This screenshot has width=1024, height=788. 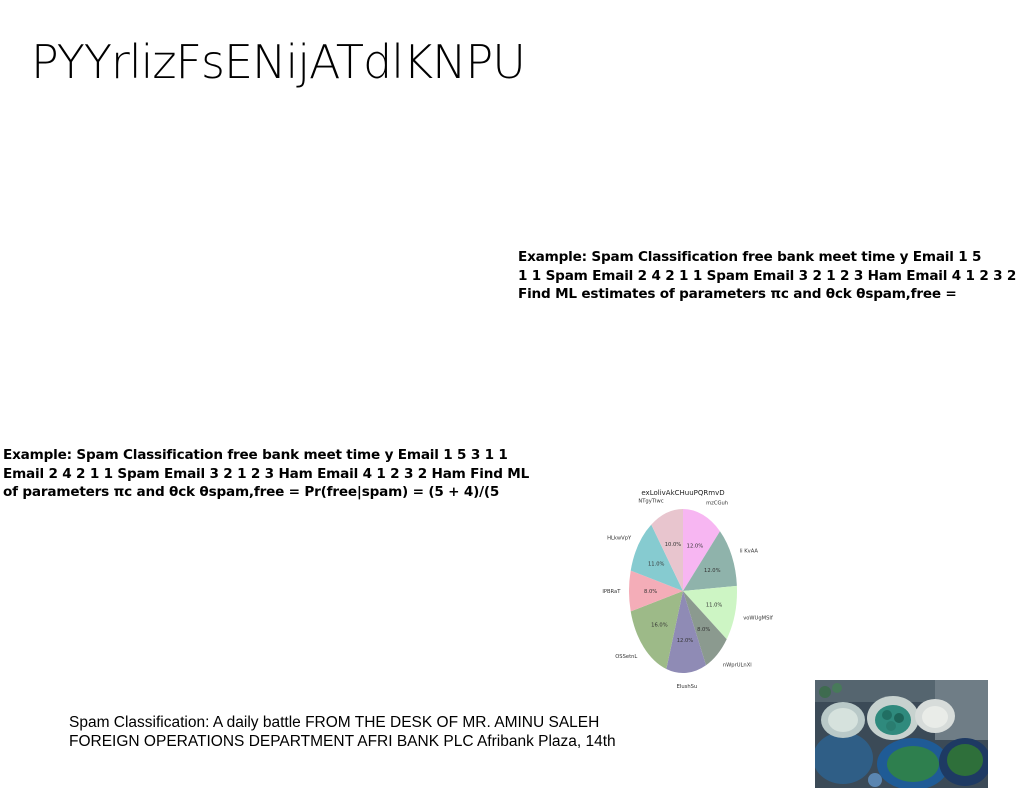 I want to click on pie-slice-label: li KvAA, so click(x=749, y=552).